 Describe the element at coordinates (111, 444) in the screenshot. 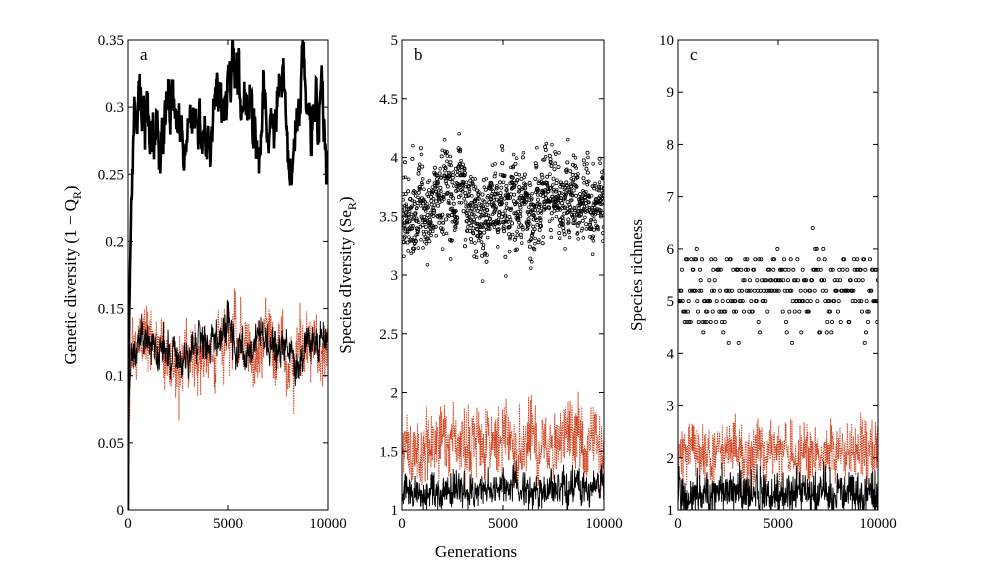

I see `y-tick-label: 0.05` at that location.